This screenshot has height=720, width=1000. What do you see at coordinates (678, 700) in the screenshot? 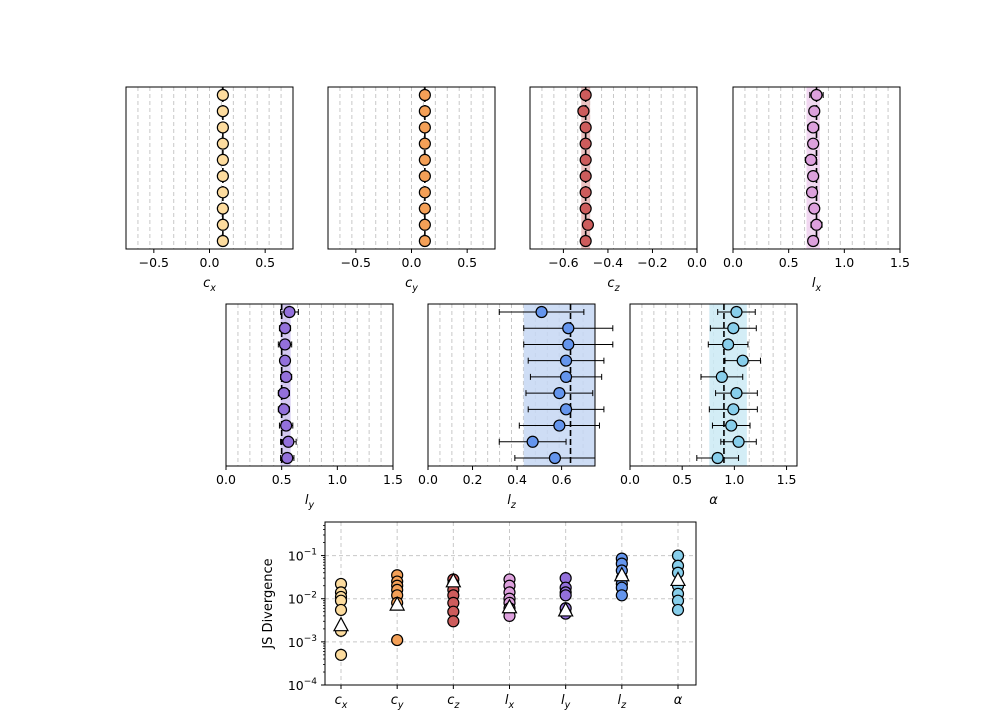
I see `x-tick-label-main: α` at bounding box center [678, 700].